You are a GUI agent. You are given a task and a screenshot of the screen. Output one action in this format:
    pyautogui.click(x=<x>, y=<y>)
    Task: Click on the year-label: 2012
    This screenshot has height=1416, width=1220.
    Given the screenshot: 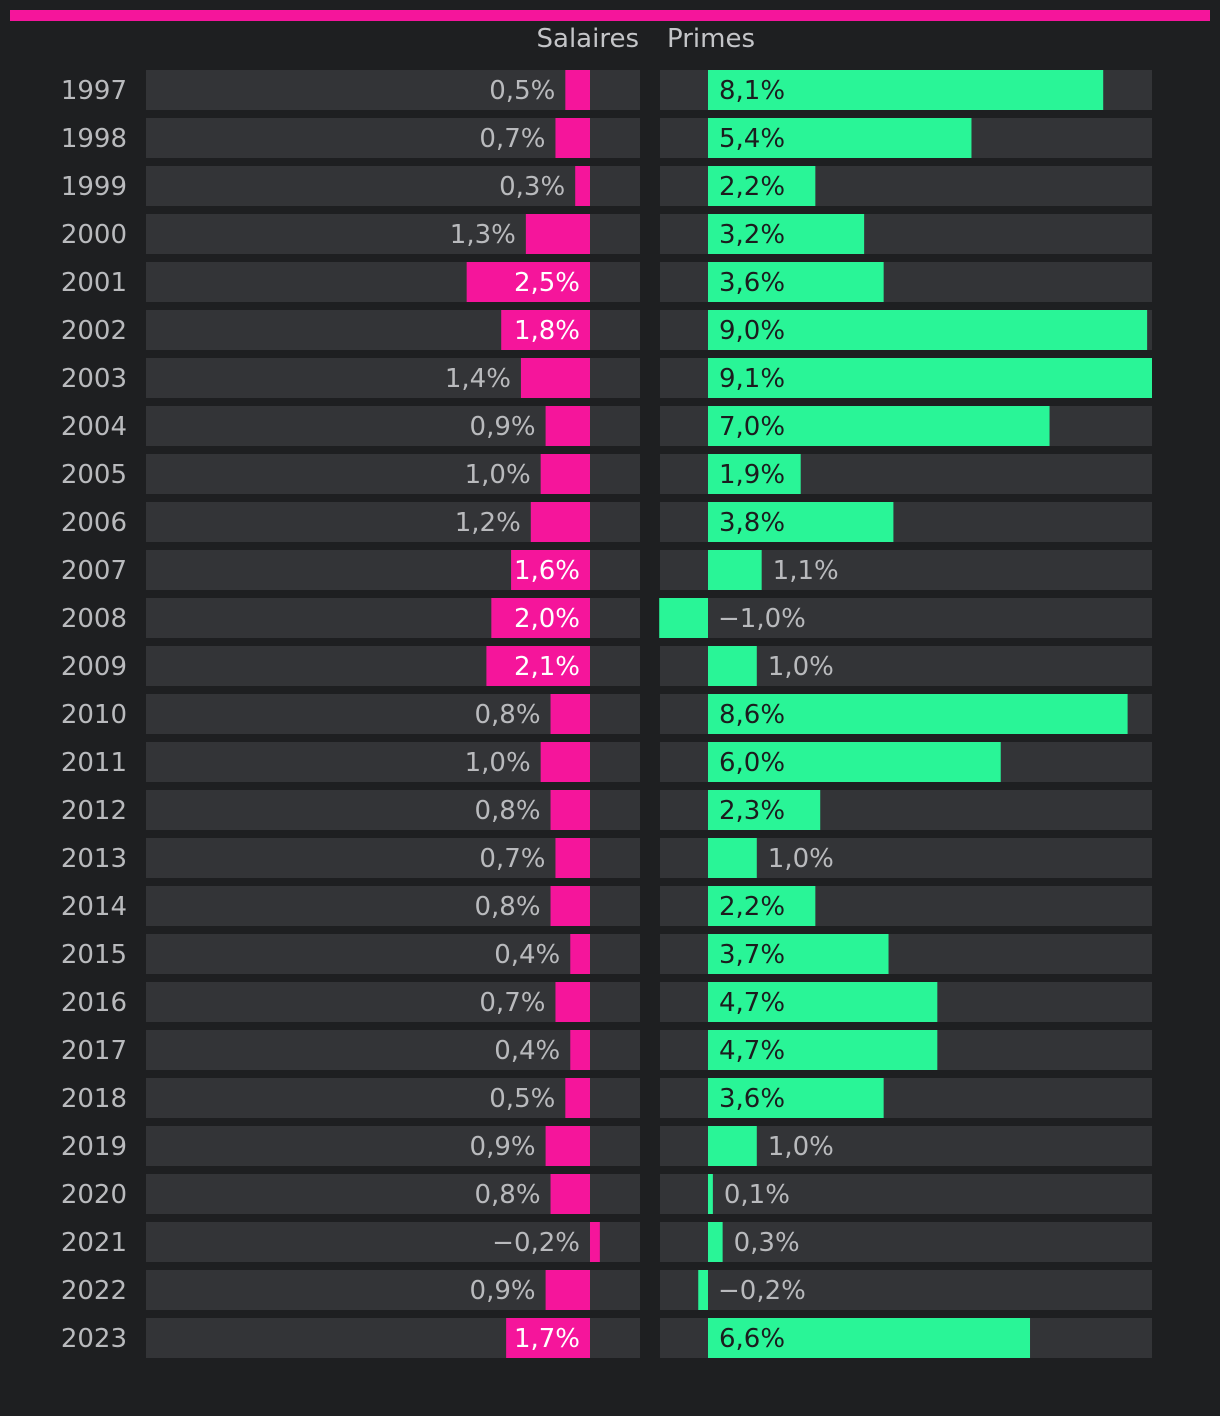 What is the action you would take?
    pyautogui.click(x=94, y=811)
    